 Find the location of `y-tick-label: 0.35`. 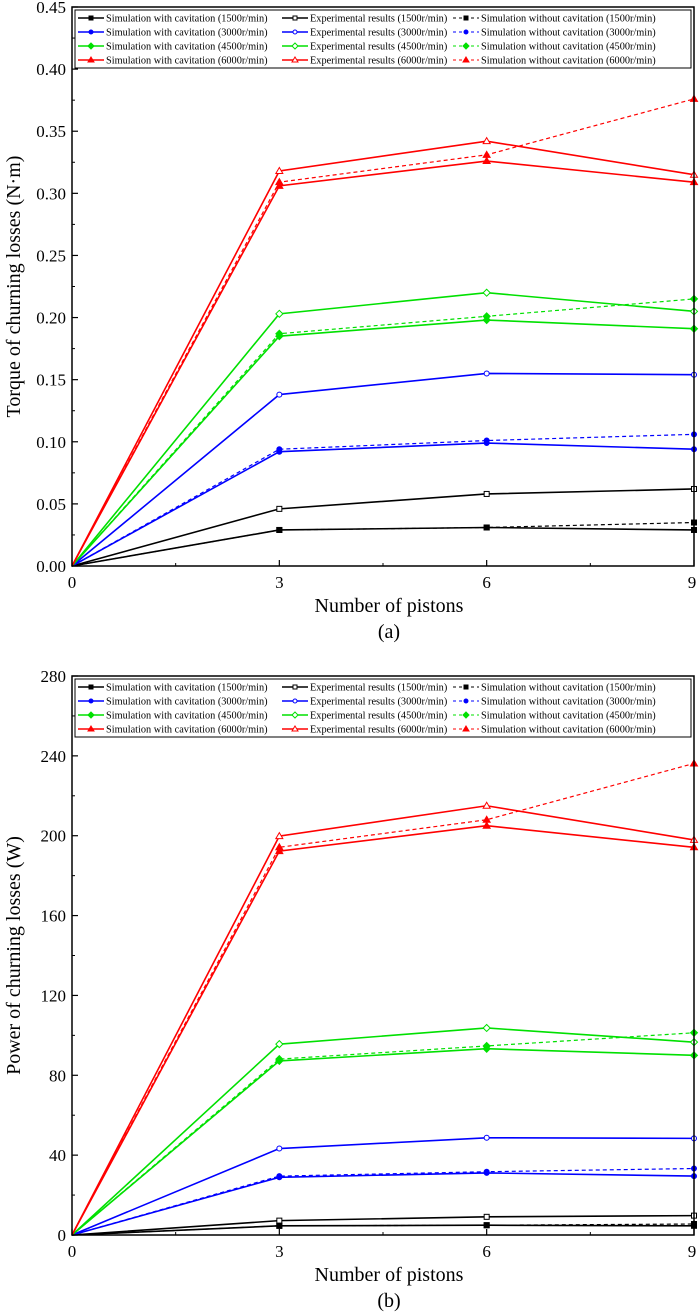

y-tick-label: 0.35 is located at coordinates (51, 131).